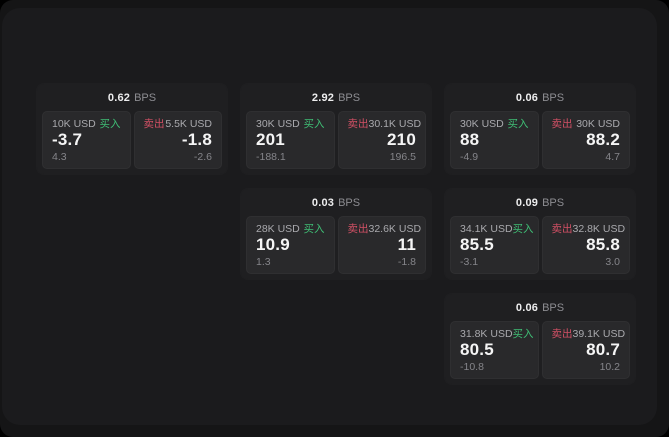 Image resolution: width=669 pixels, height=437 pixels. What do you see at coordinates (406, 261) in the screenshot?
I see `sell-delta: -1.8` at bounding box center [406, 261].